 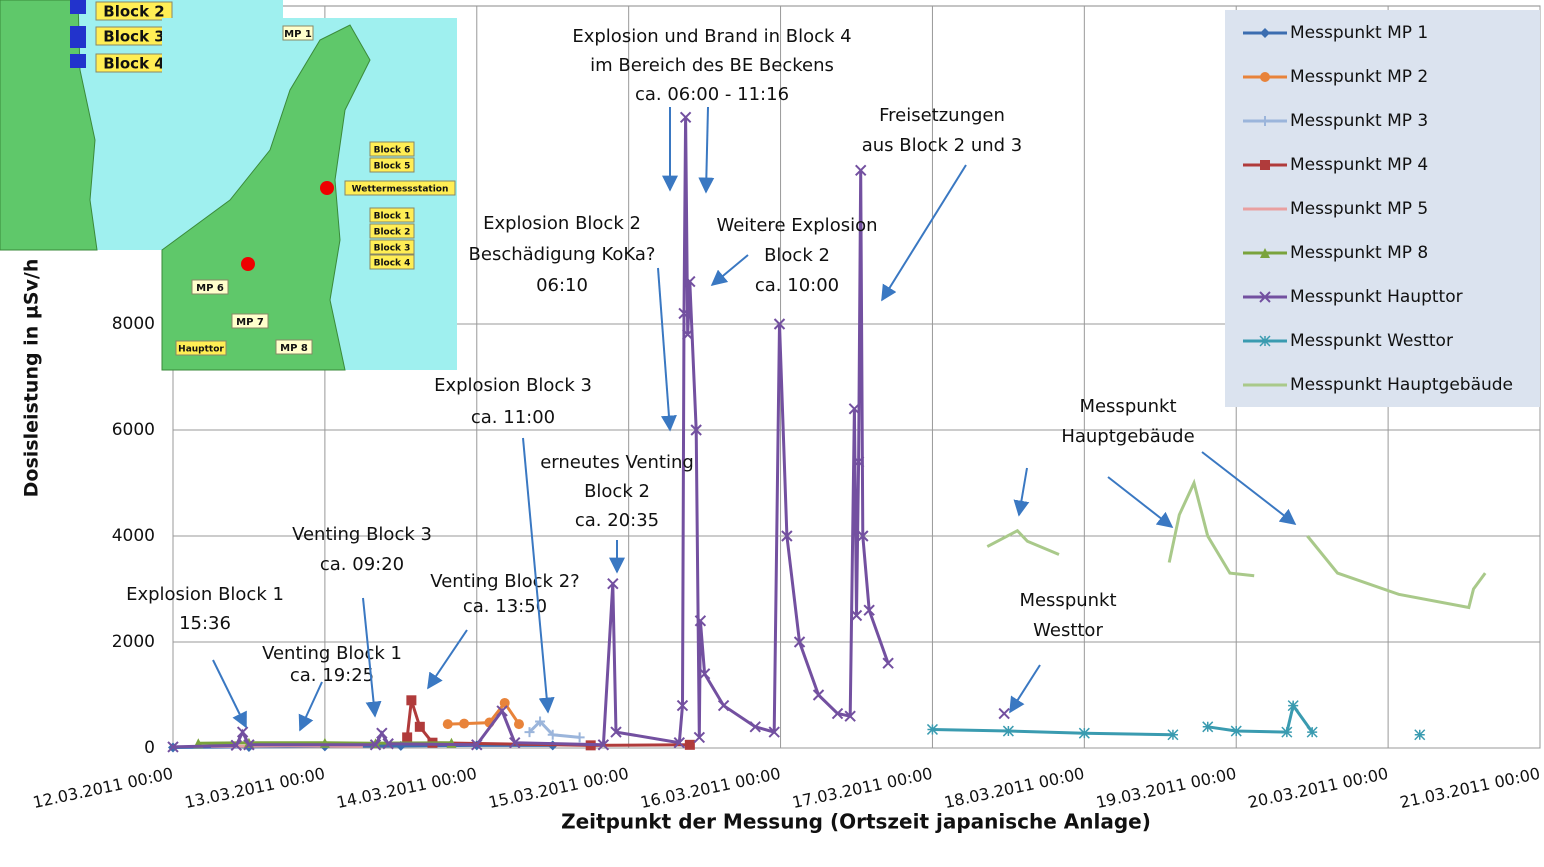 What do you see at coordinates (205, 594) in the screenshot?
I see `annotation: Explosion Block 1` at bounding box center [205, 594].